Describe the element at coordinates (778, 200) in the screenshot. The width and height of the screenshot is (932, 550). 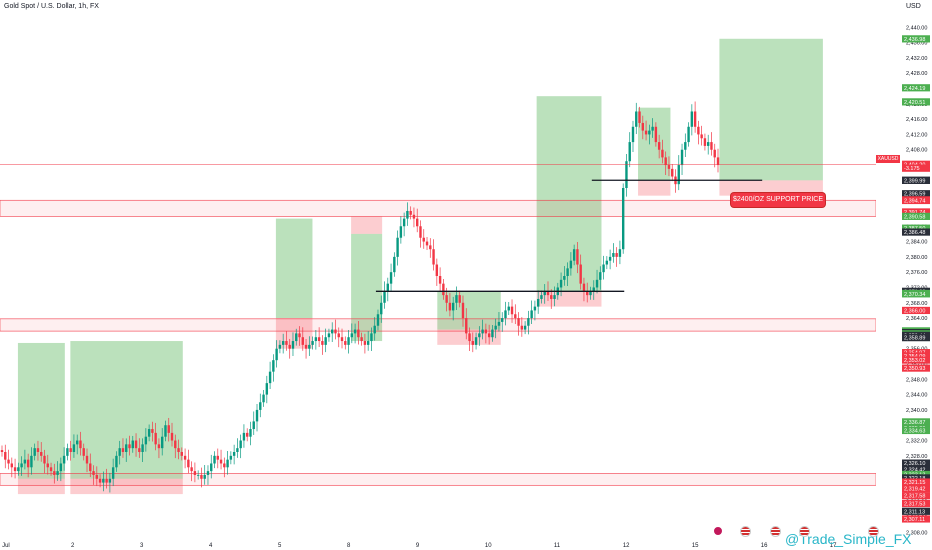
I see `support-annotation: $2400/OZ SUPPORT PRICE` at that location.